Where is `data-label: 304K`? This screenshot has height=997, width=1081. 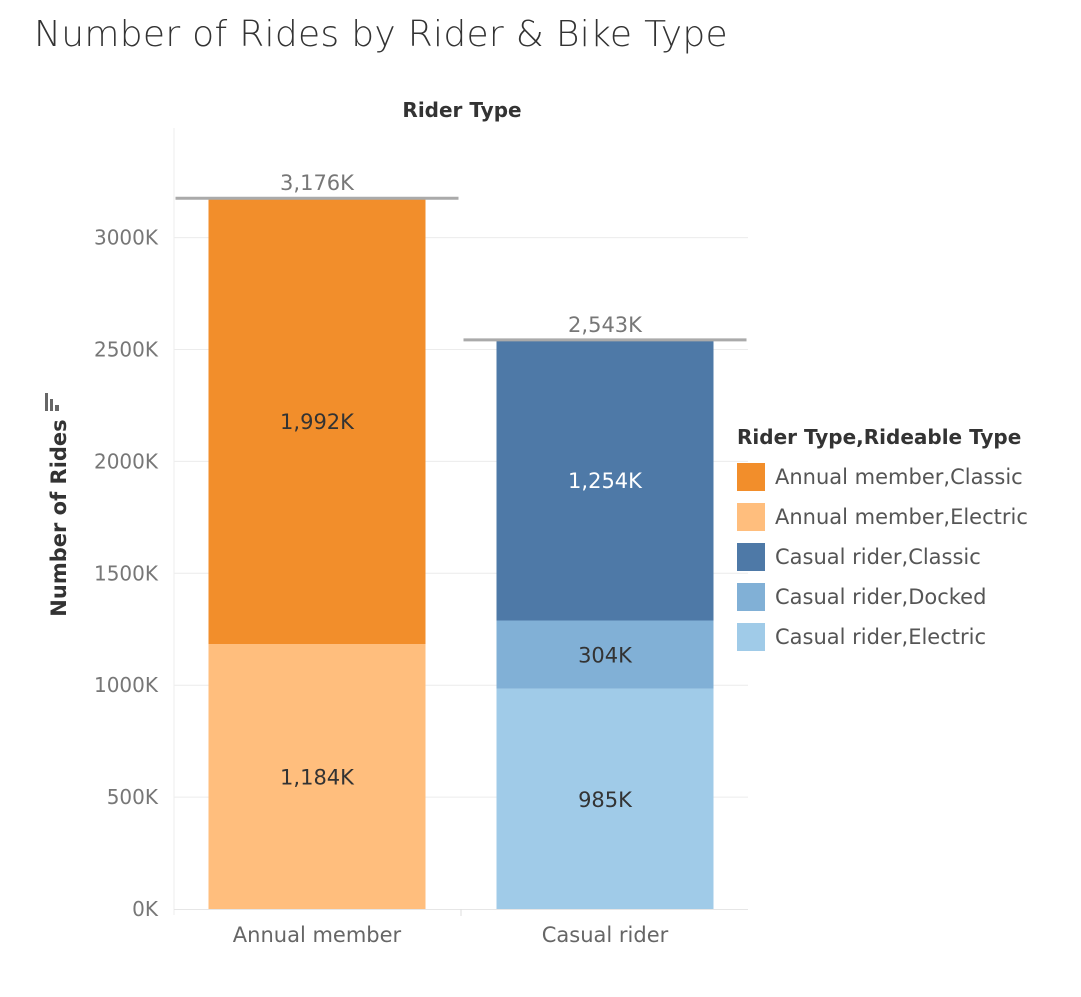
data-label: 304K is located at coordinates (605, 656).